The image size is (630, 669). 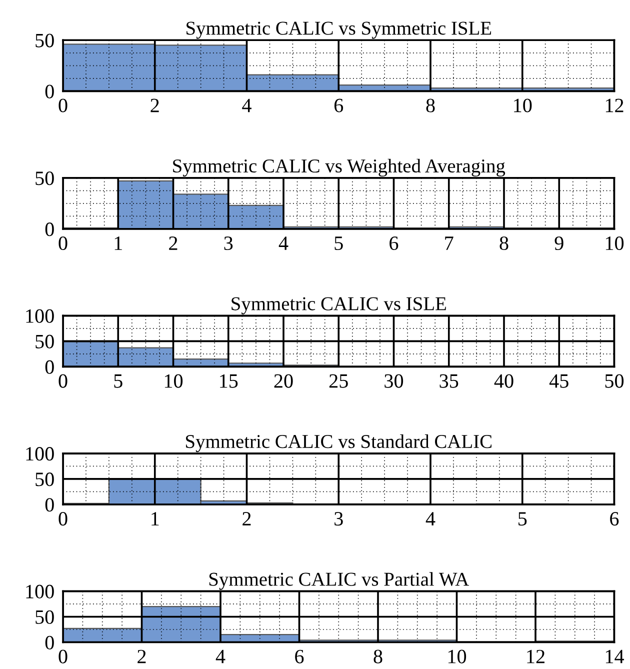 I want to click on x-tick-label: 35, so click(x=449, y=381).